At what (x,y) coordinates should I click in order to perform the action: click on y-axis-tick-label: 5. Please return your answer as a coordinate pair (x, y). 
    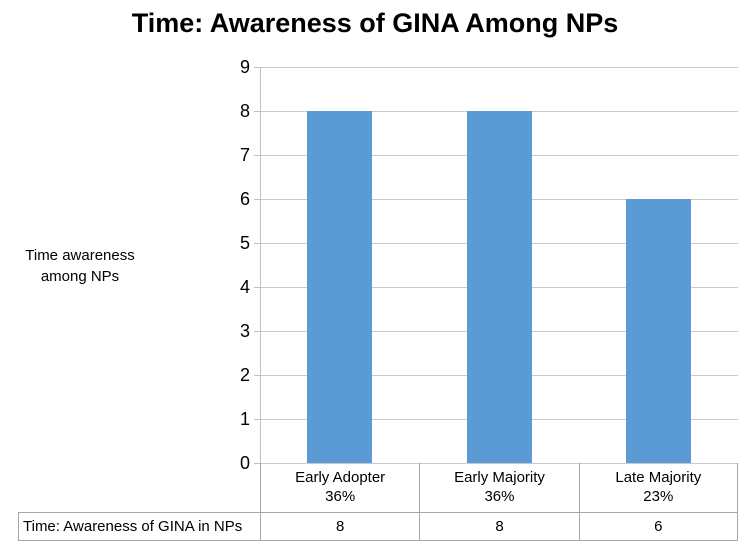
    Looking at the image, I should click on (244, 243).